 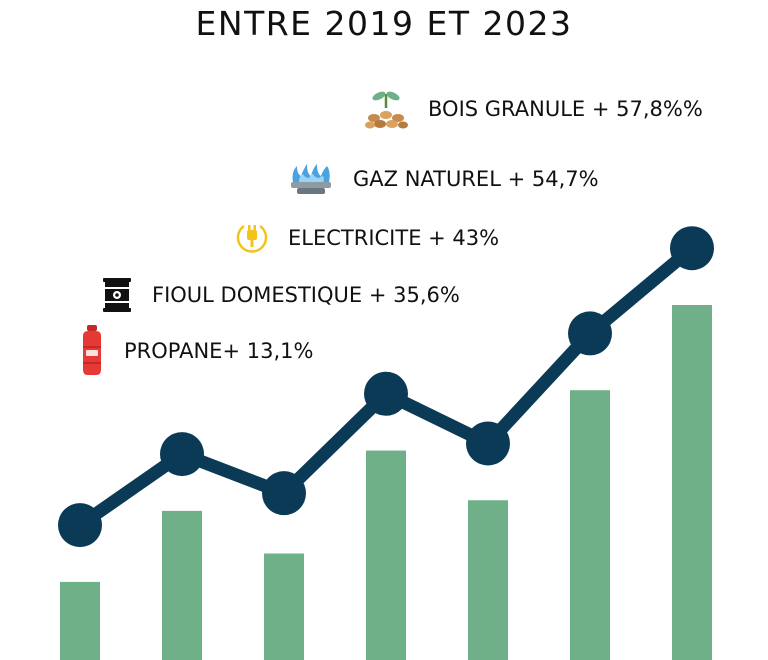 What do you see at coordinates (311, 179) in the screenshot?
I see `gas-flame-icon` at bounding box center [311, 179].